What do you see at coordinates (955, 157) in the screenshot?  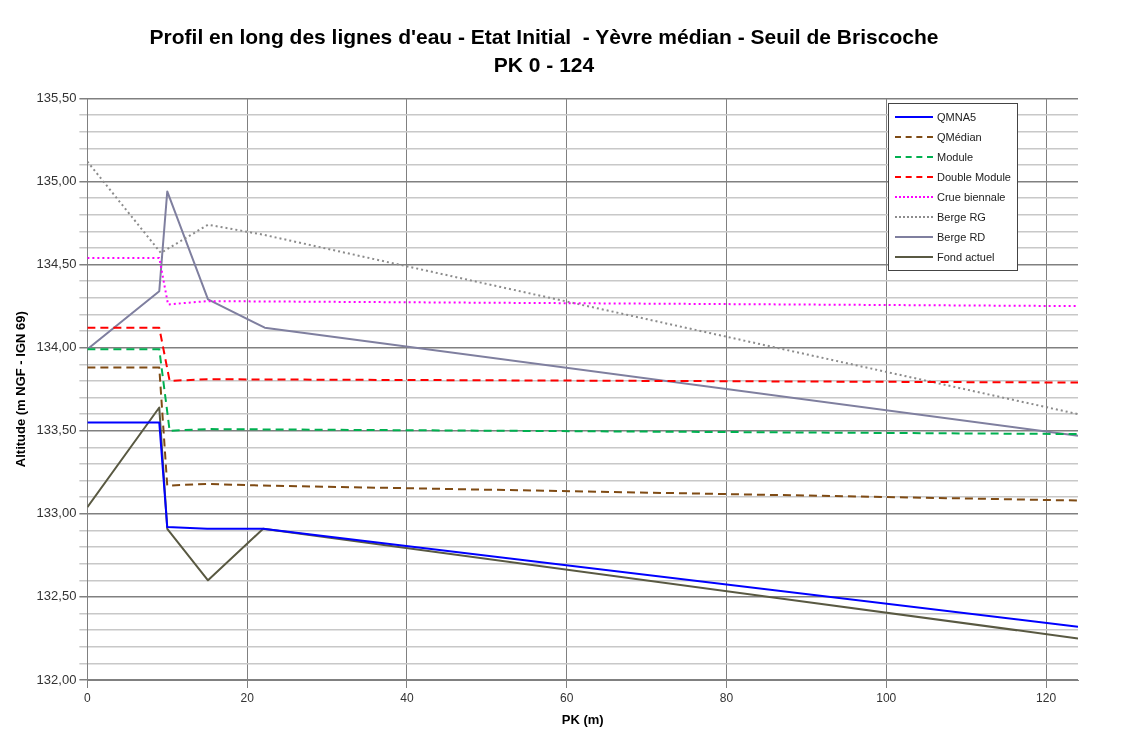 I see `legend-label: Module` at bounding box center [955, 157].